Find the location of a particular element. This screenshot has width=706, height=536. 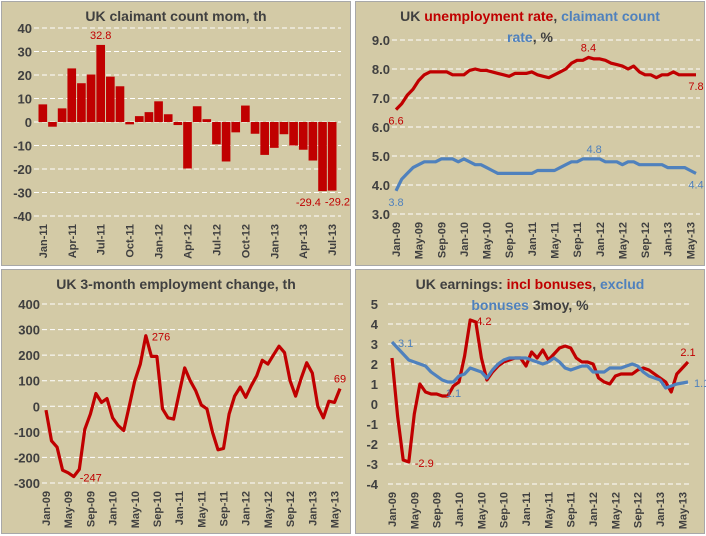

title-part: UK is located at coordinates (412, 16).